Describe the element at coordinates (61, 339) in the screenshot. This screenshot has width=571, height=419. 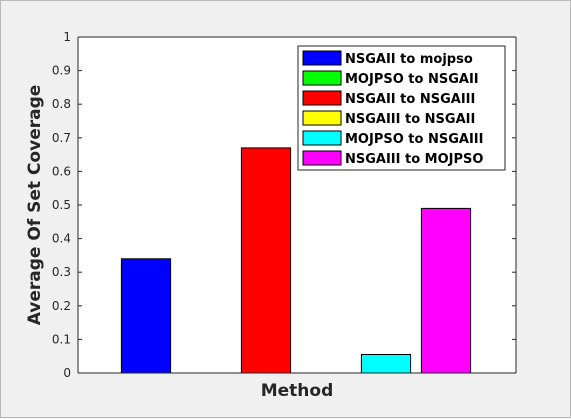
I see `y-tick-label: 0.1` at that location.